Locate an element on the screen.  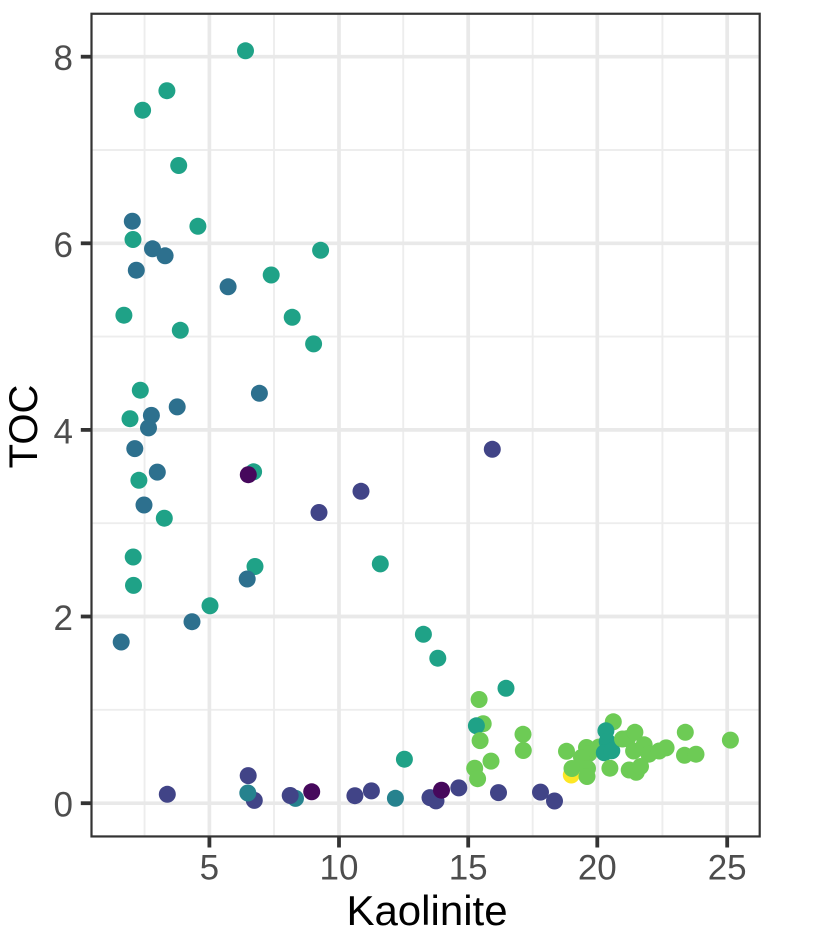
svg-text: 4 is located at coordinates (63, 431).